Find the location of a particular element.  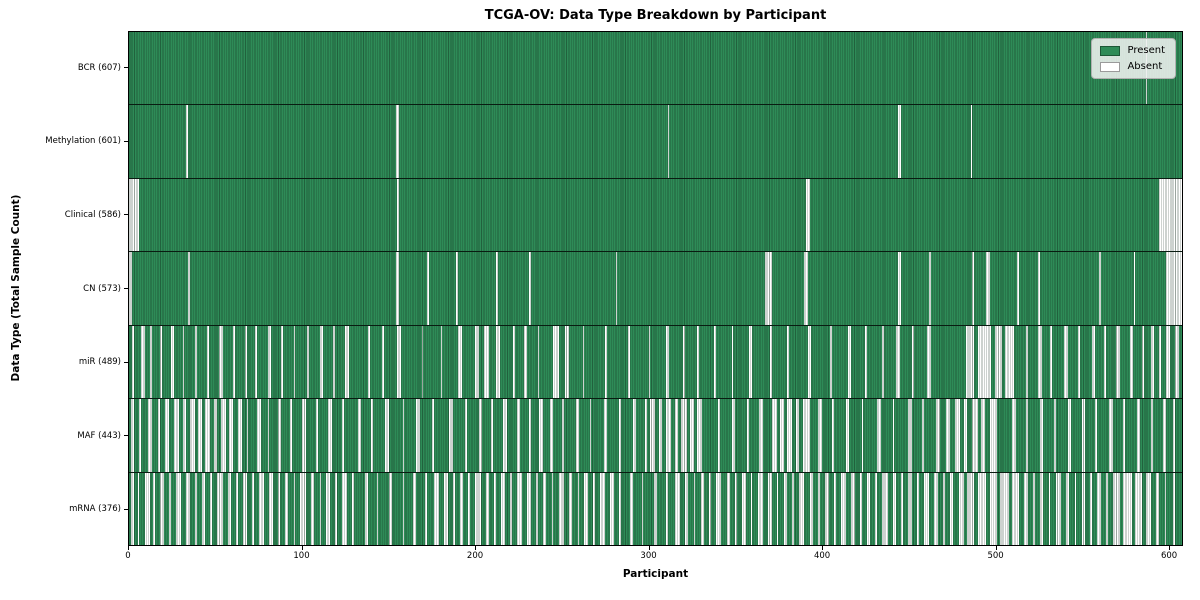

x-tick-label-200: 200 is located at coordinates (475, 556).